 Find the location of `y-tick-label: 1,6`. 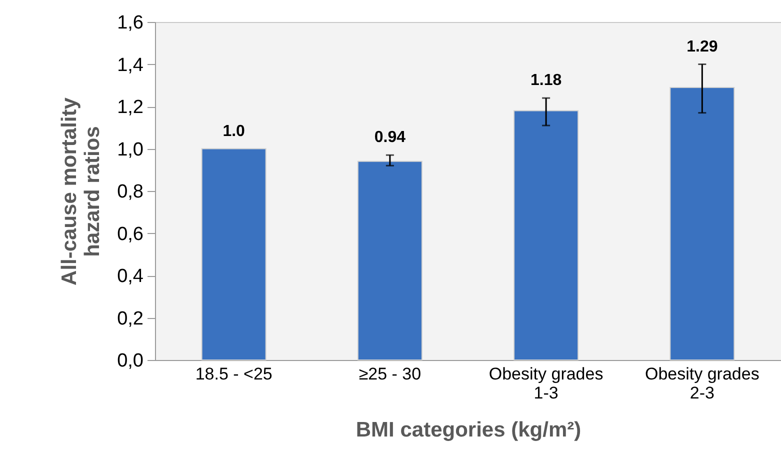

y-tick-label: 1,6 is located at coordinates (130, 23).